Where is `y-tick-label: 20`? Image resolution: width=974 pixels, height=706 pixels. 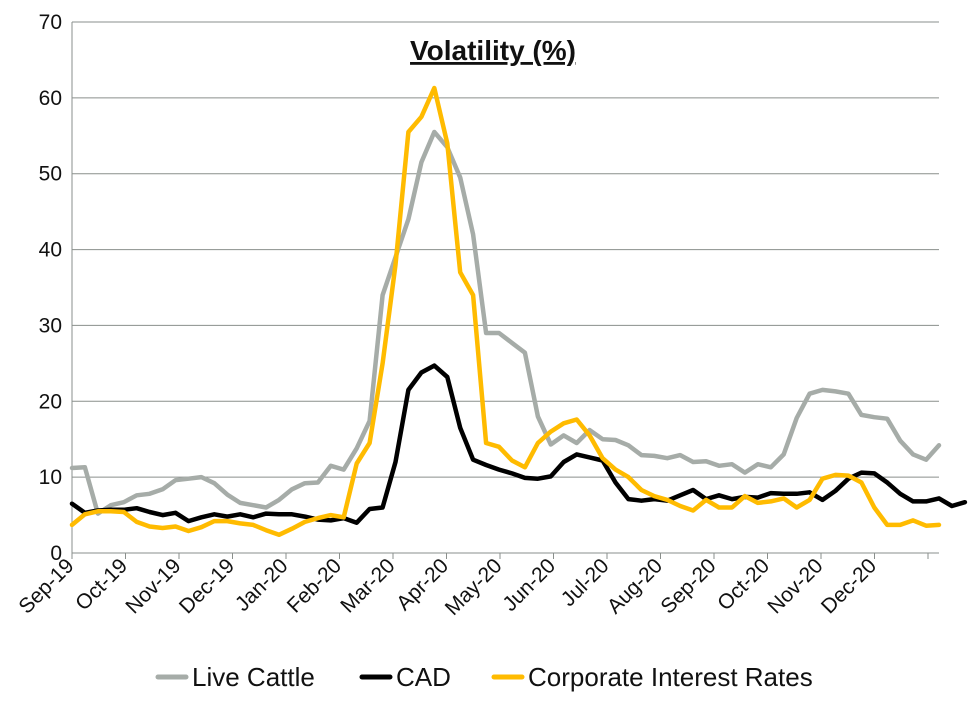
y-tick-label: 20 is located at coordinates (50, 401).